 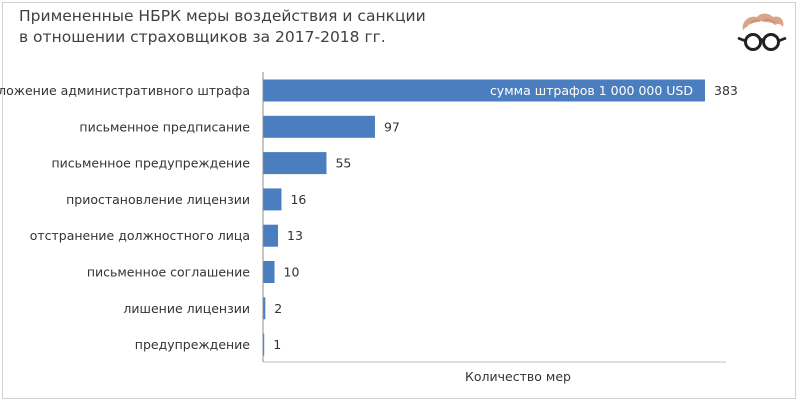 What do you see at coordinates (295, 235) in the screenshot?
I see `value-label: 13` at bounding box center [295, 235].